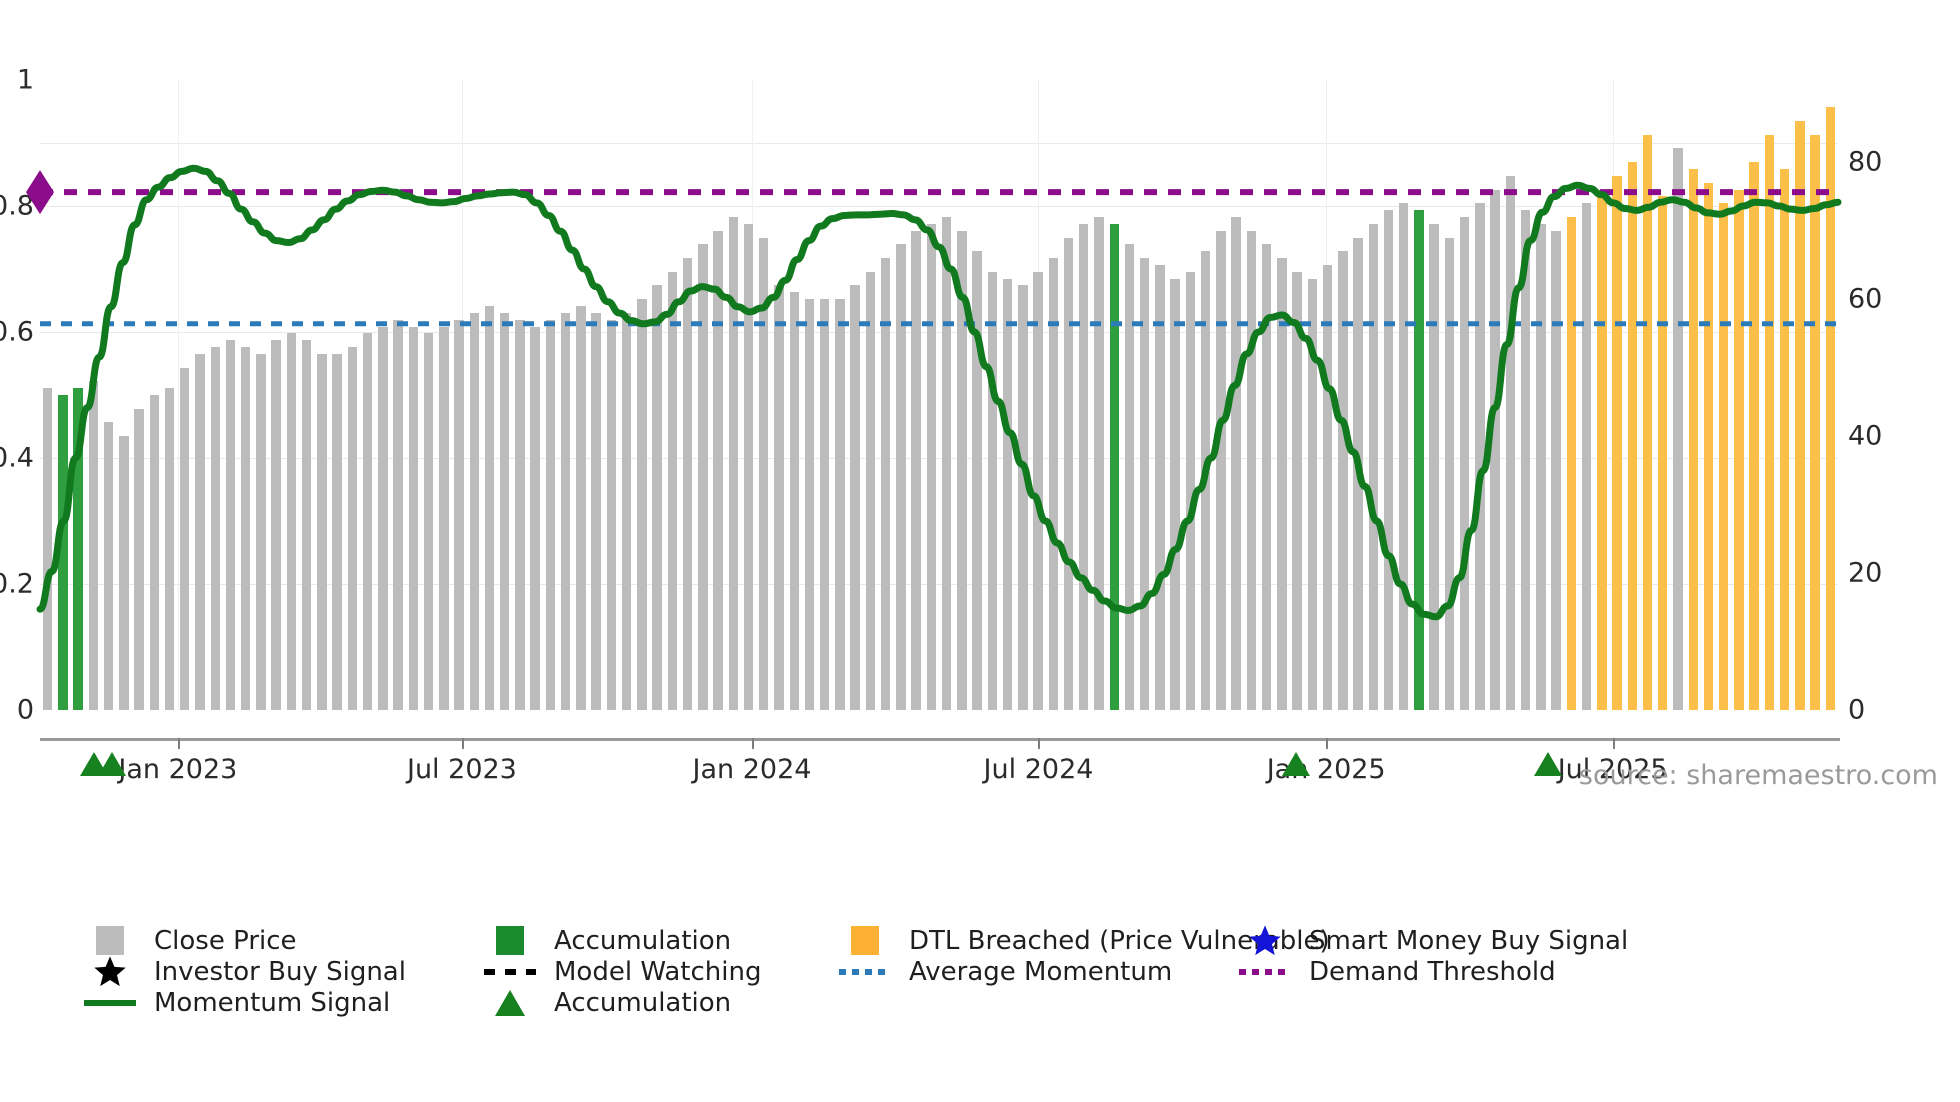  I want to click on y-left-tick-label: 0.4, so click(17, 458).